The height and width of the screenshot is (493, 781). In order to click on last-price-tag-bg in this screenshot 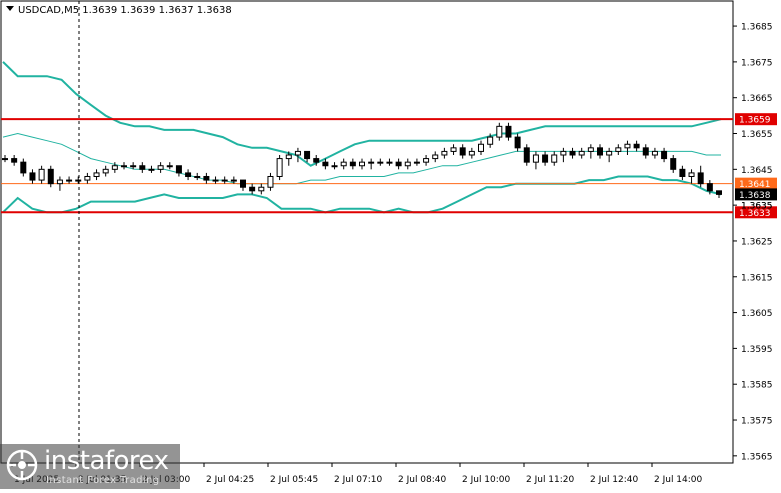, I will do `click(756, 194)`.